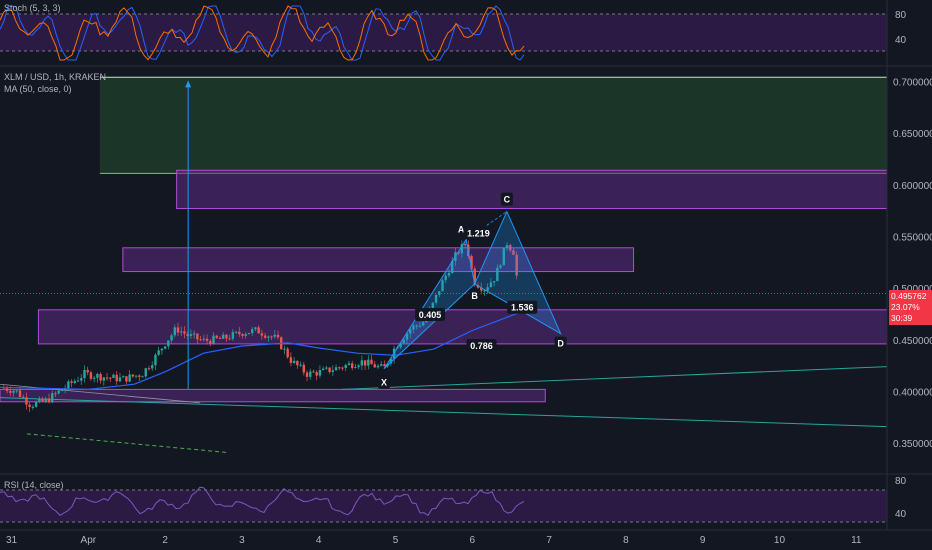  What do you see at coordinates (912, 186) in the screenshot?
I see `price-tick-label: 0.600000` at bounding box center [912, 186].